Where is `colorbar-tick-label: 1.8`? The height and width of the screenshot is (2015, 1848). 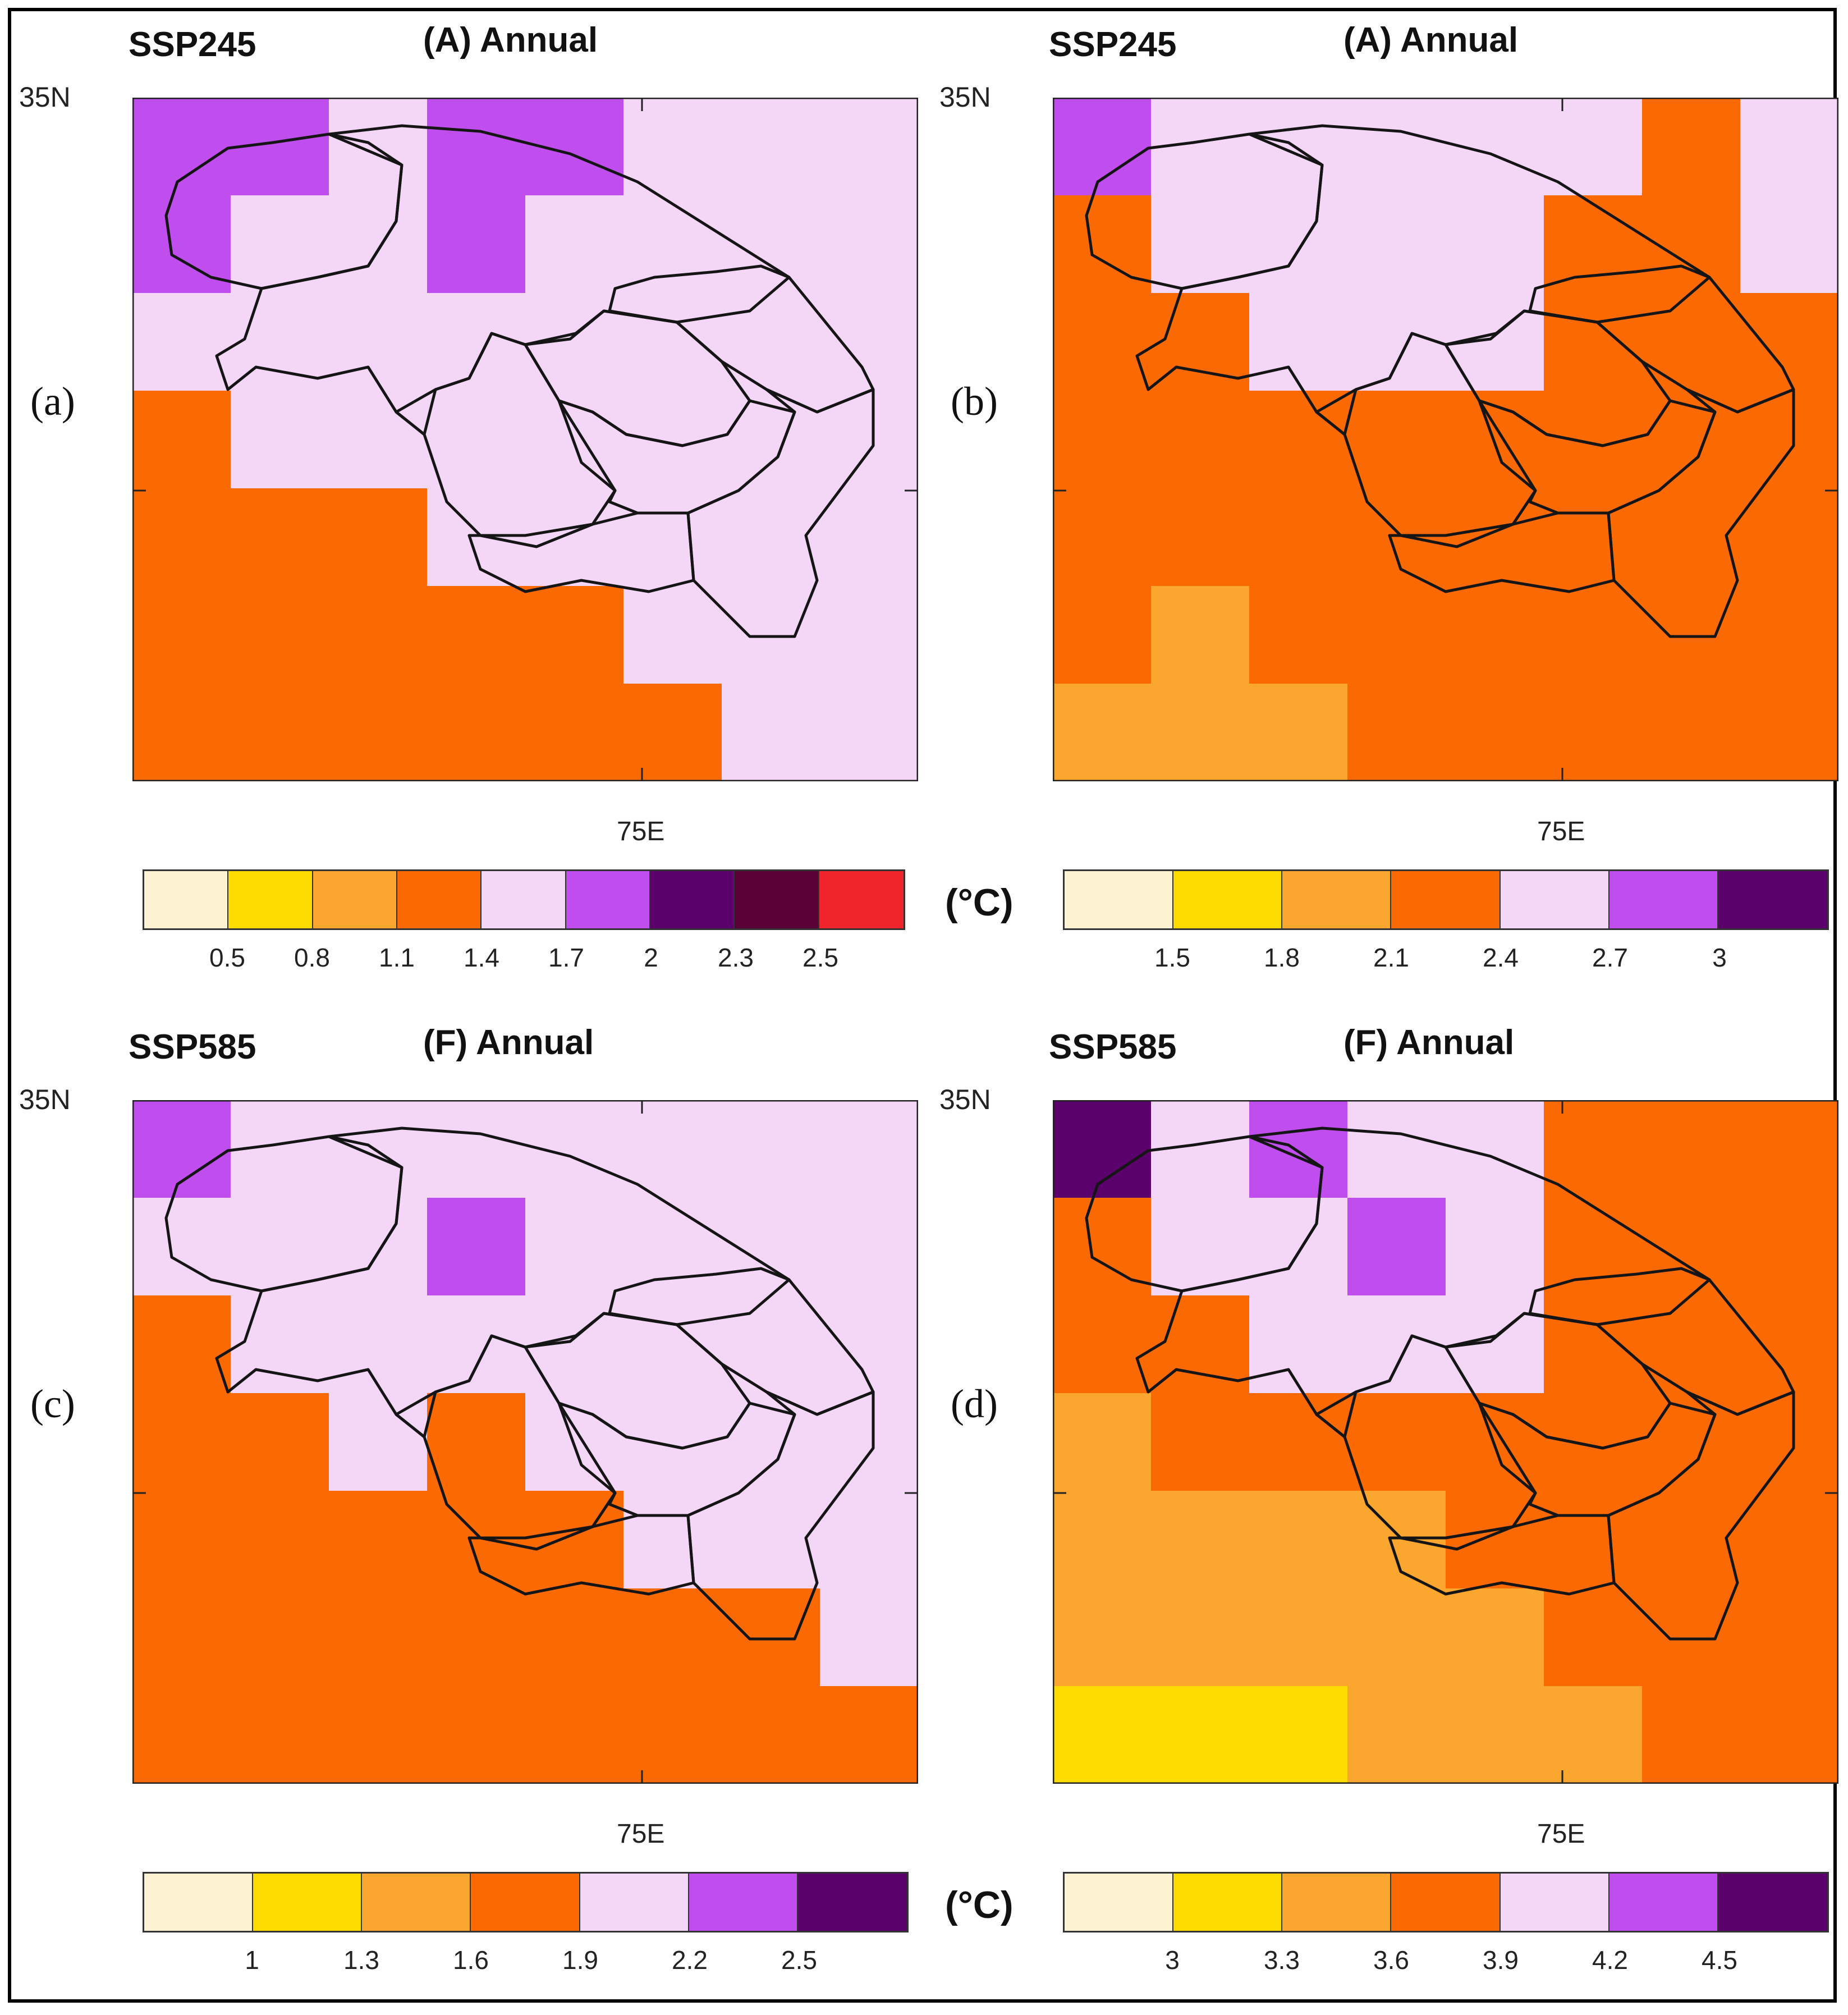 colorbar-tick-label: 1.8 is located at coordinates (1282, 957).